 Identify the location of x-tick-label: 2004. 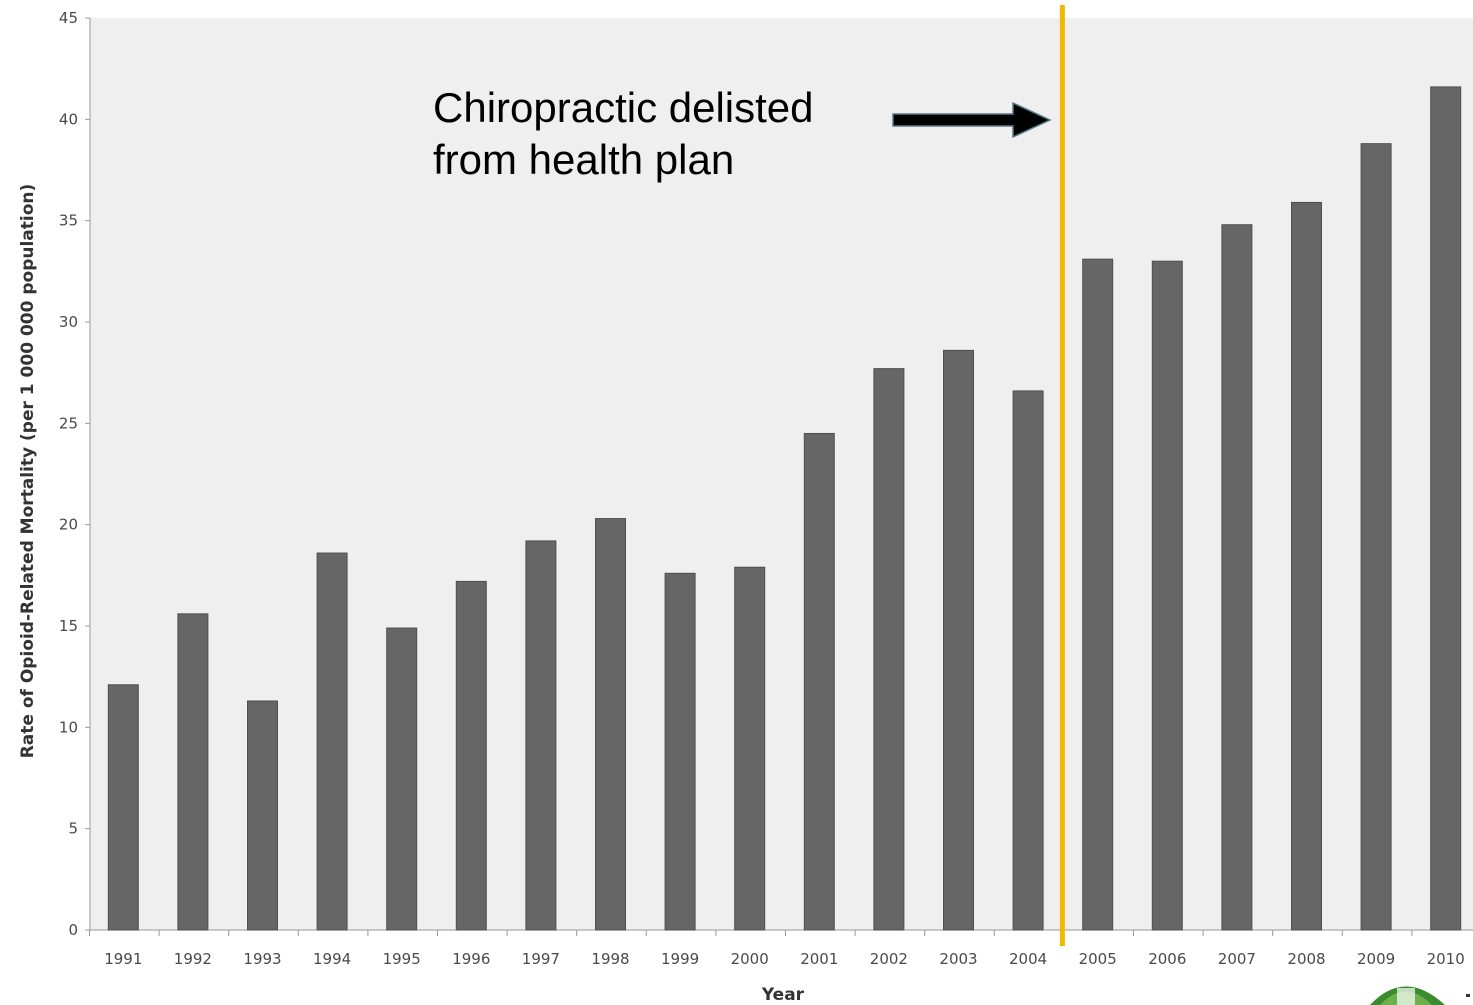
(1028, 959).